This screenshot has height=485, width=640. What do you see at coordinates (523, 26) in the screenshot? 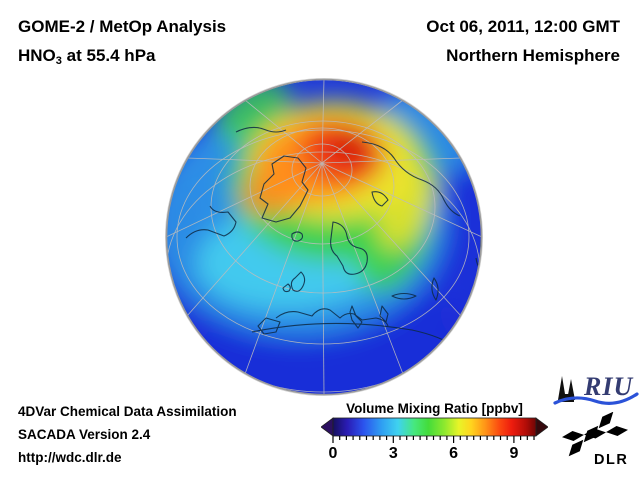
I see `date-time-label: Oct 06, 2011, 12:00 GMT` at bounding box center [523, 26].